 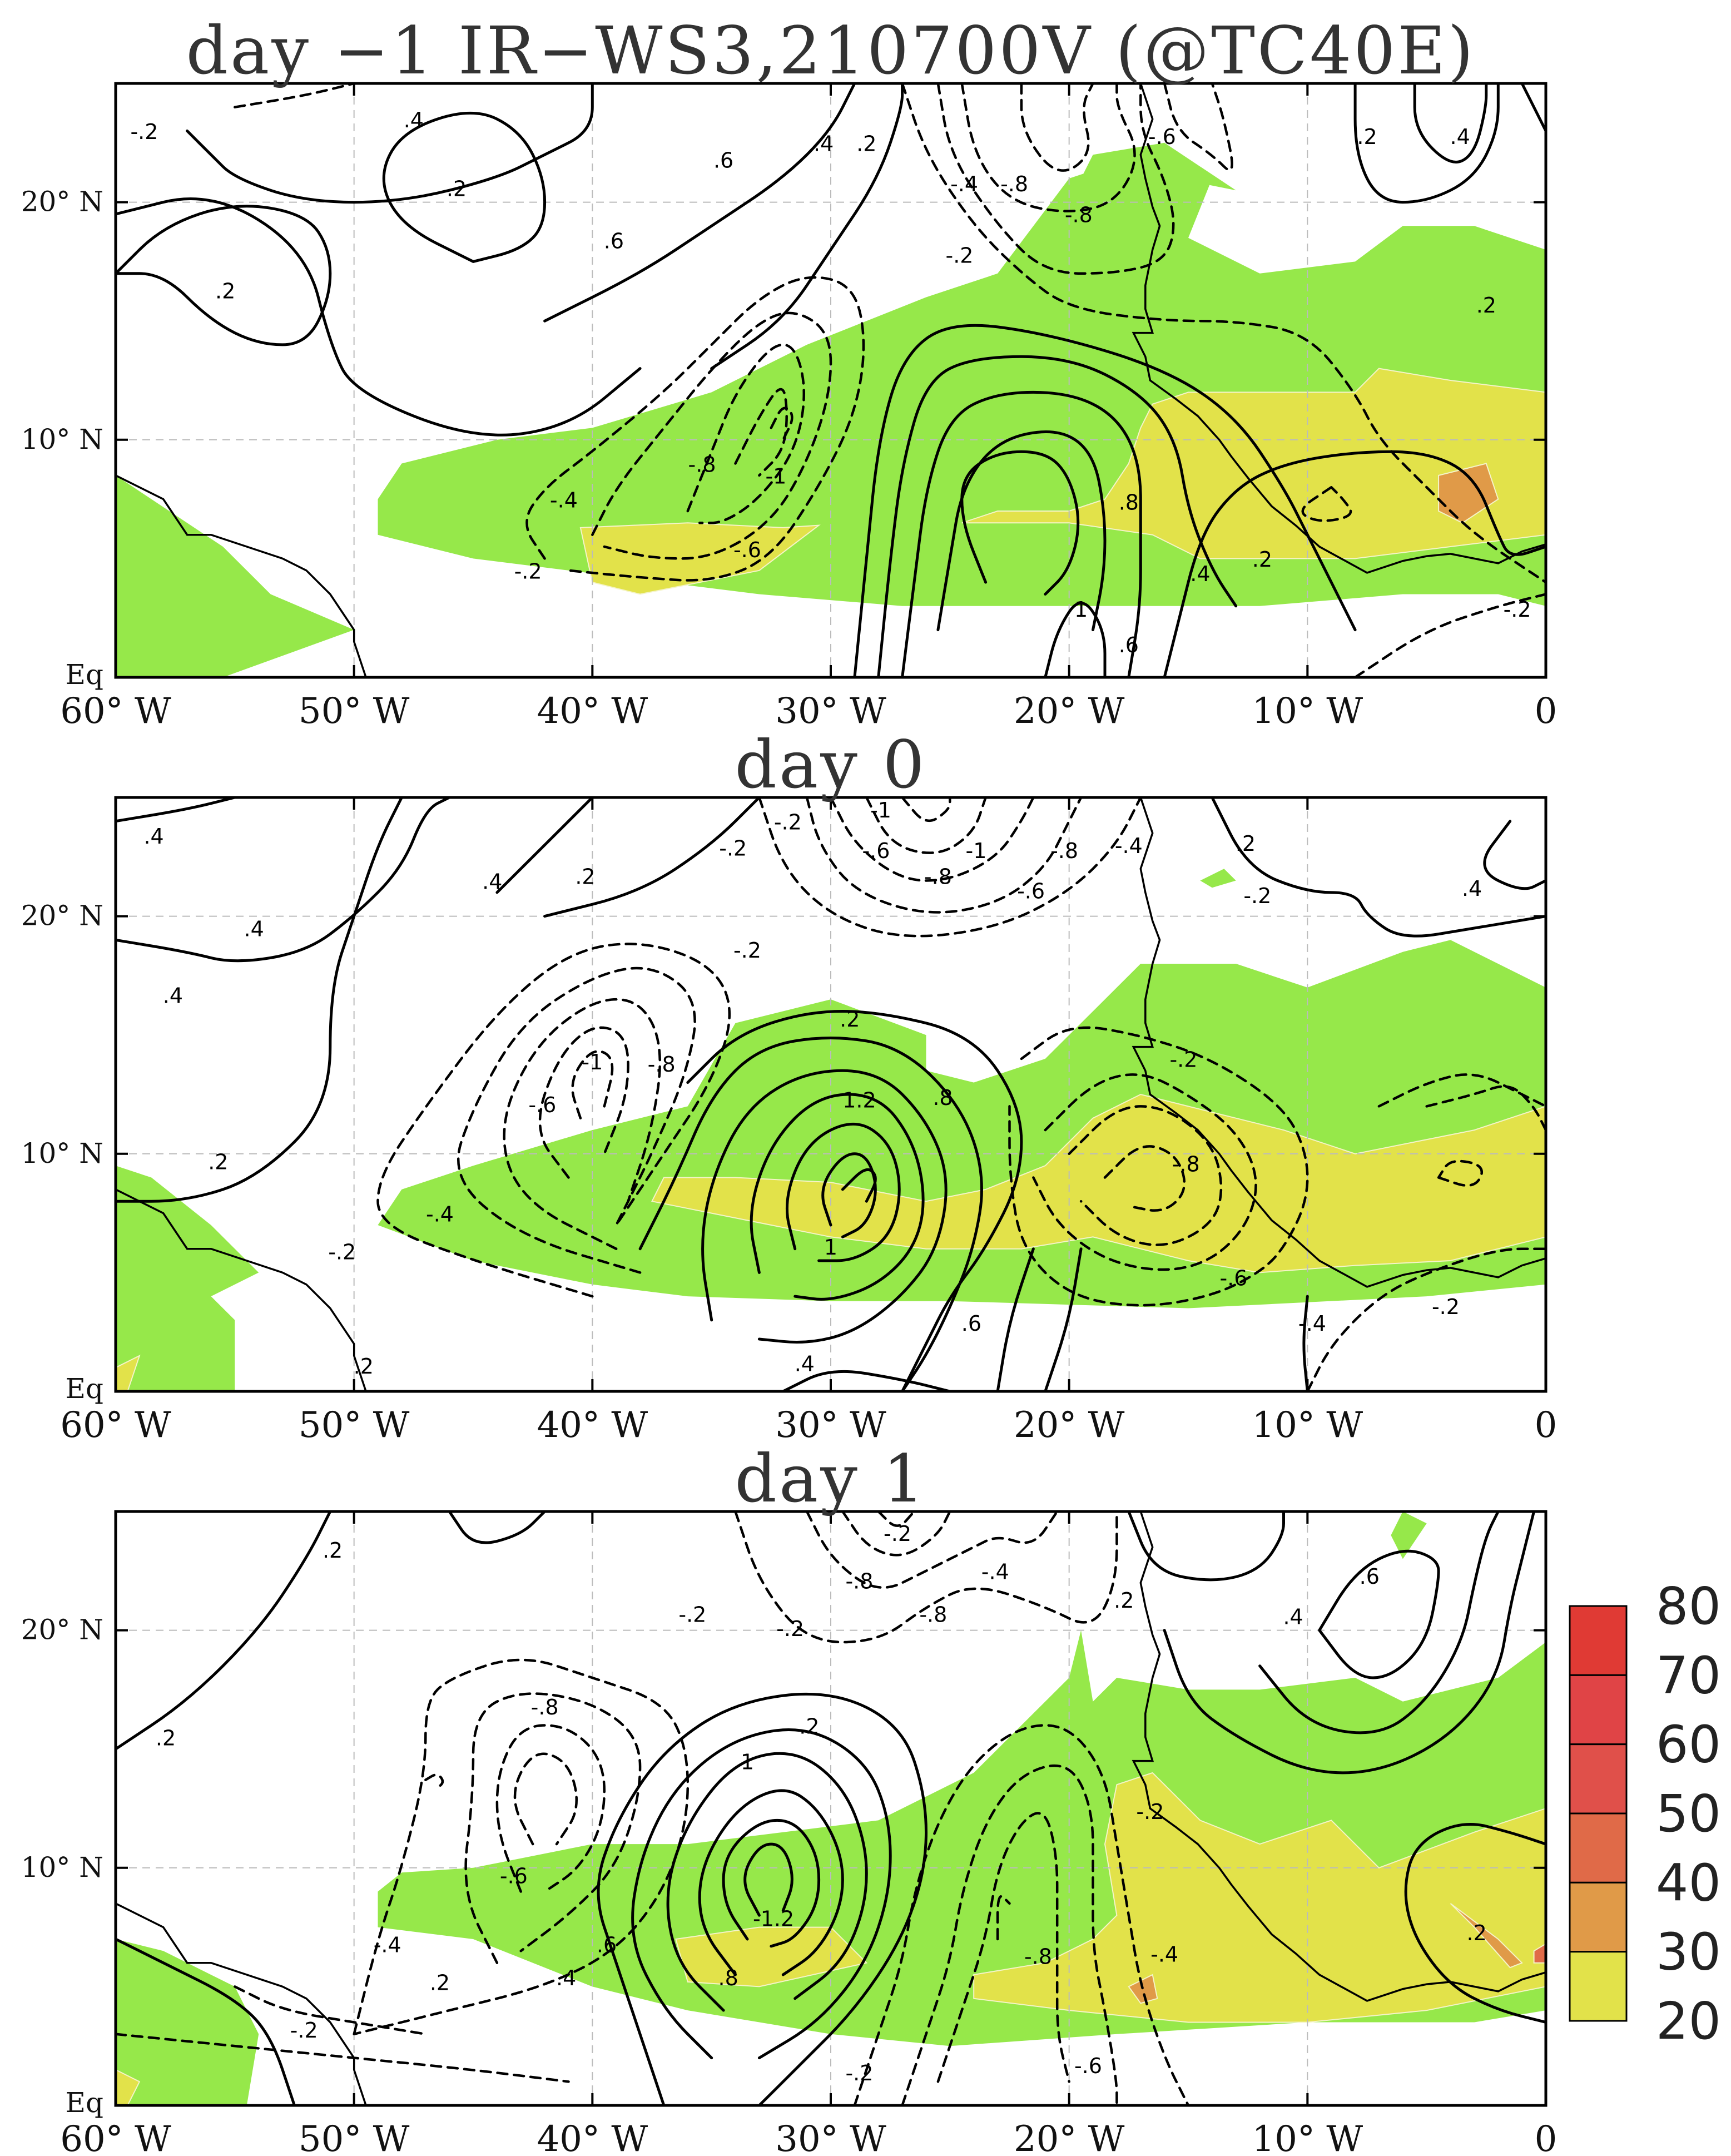 I want to click on colorbar-label: 70, so click(x=1689, y=1675).